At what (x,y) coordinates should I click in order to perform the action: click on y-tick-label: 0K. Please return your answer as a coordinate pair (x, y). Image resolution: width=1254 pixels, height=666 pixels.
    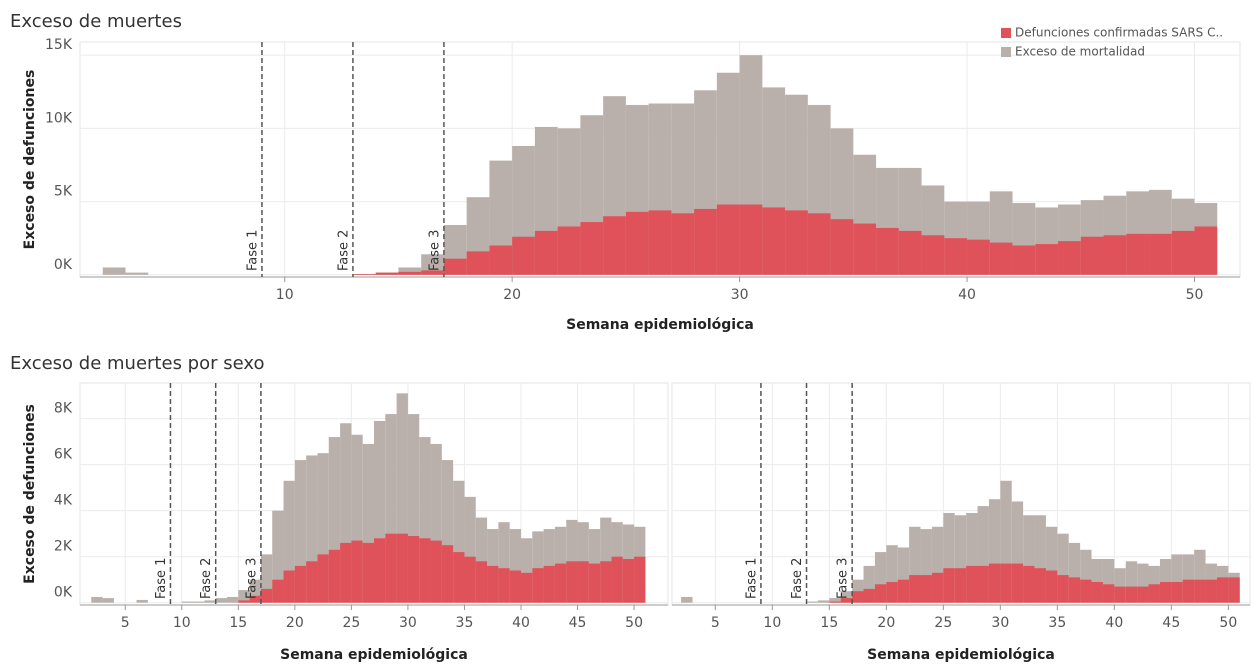
    Looking at the image, I should click on (63, 593).